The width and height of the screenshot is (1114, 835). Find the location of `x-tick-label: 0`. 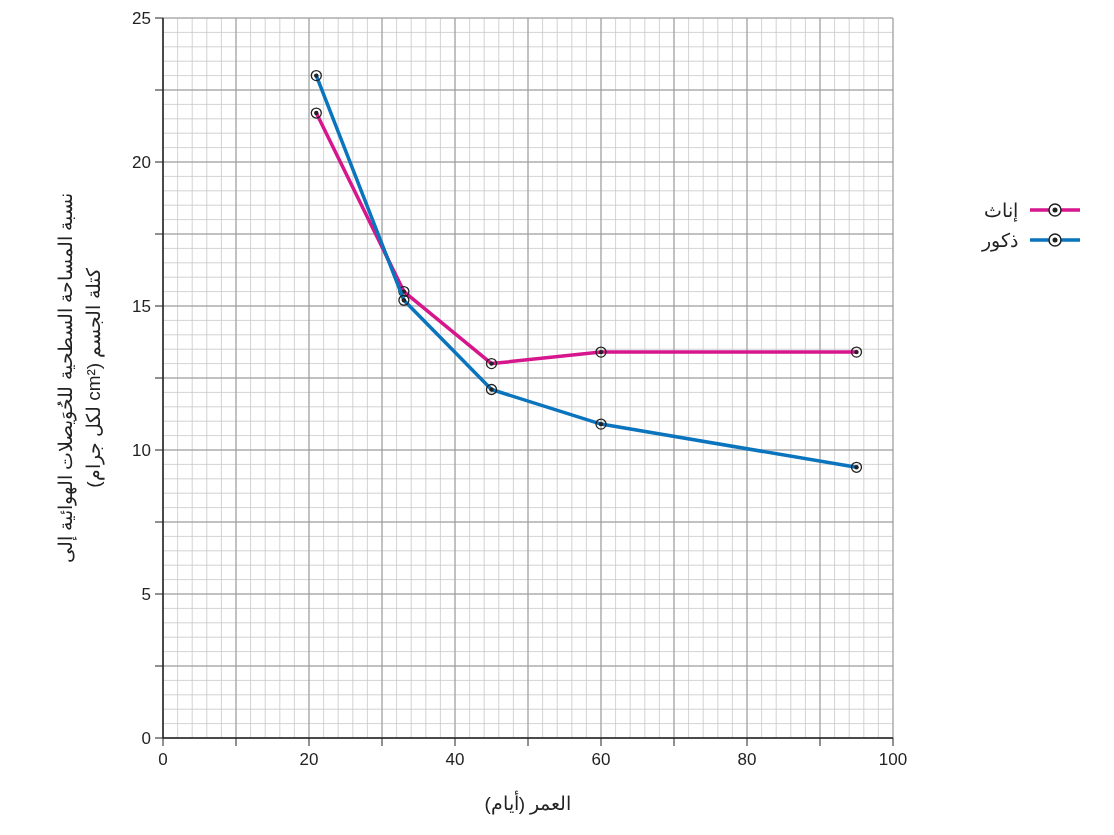

x-tick-label: 0 is located at coordinates (163, 759).